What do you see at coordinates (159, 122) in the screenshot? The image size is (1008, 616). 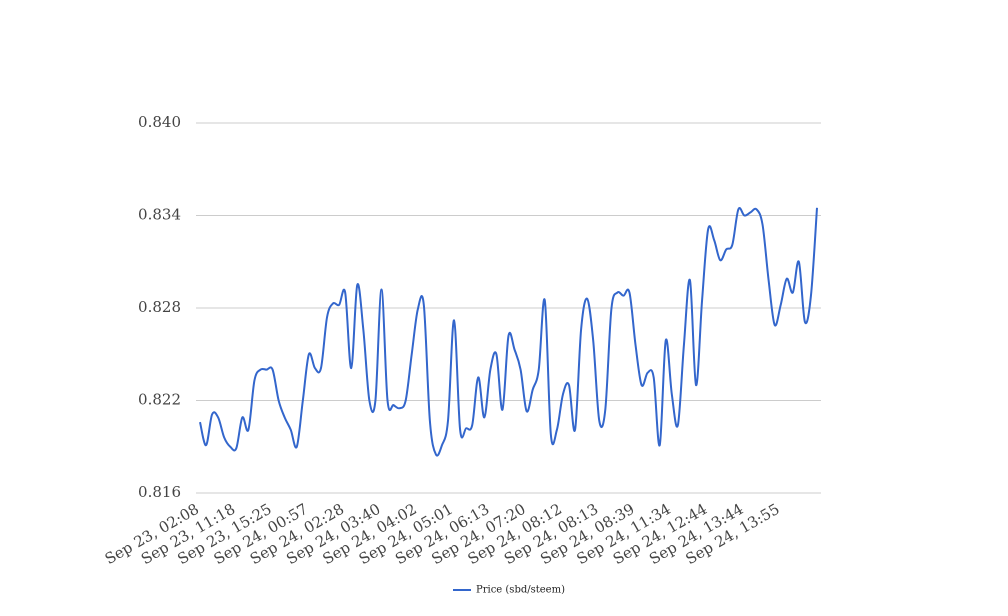 I see `y-tick-label: 0.840` at bounding box center [159, 122].